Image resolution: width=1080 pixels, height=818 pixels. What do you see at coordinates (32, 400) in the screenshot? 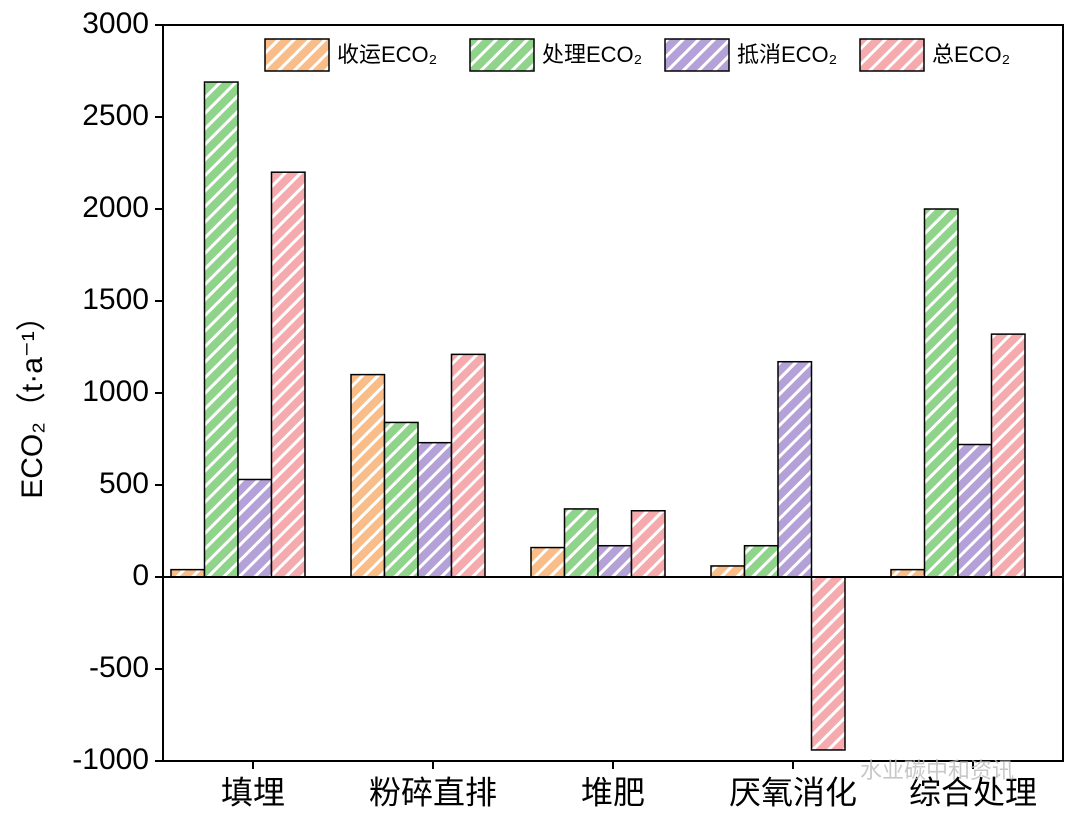
I see `y-axis-label: ECO₂（t·a⁻¹）` at bounding box center [32, 400].